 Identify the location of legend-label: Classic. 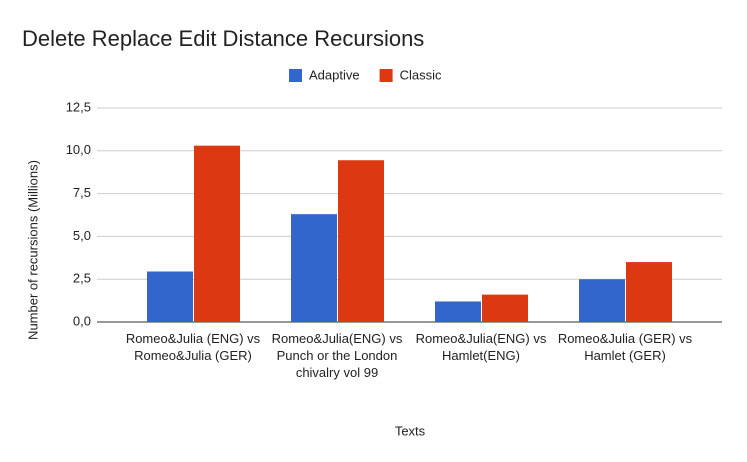
(421, 74).